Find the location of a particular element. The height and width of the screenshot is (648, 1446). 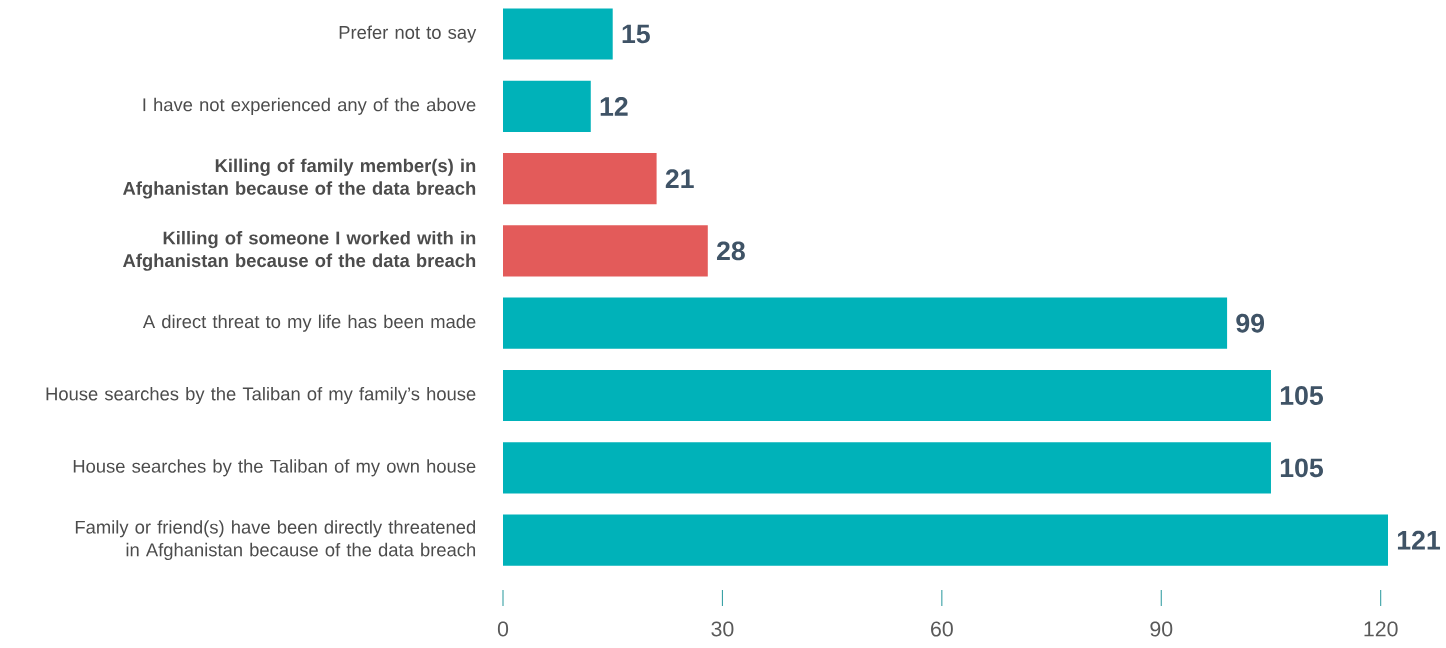

data-label: 15 is located at coordinates (636, 34).